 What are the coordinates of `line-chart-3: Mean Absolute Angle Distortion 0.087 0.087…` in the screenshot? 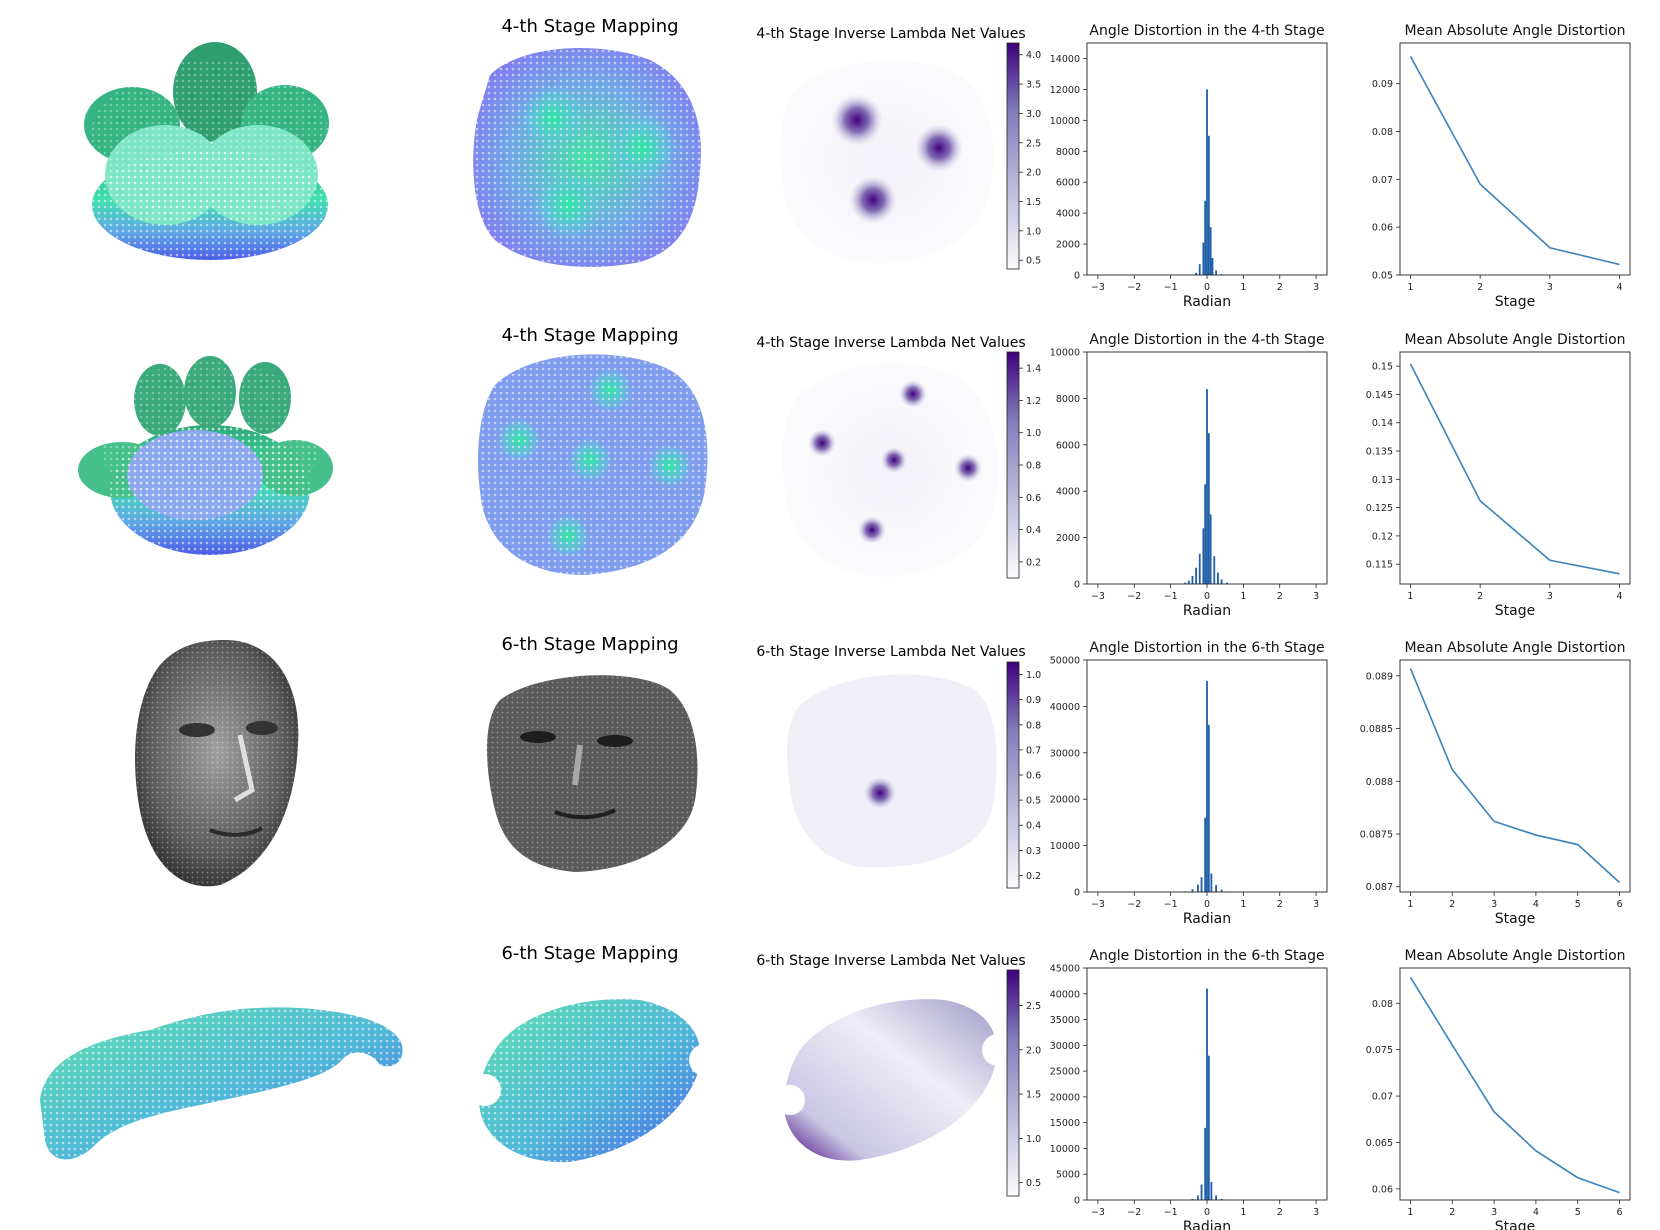 It's located at (1495, 783).